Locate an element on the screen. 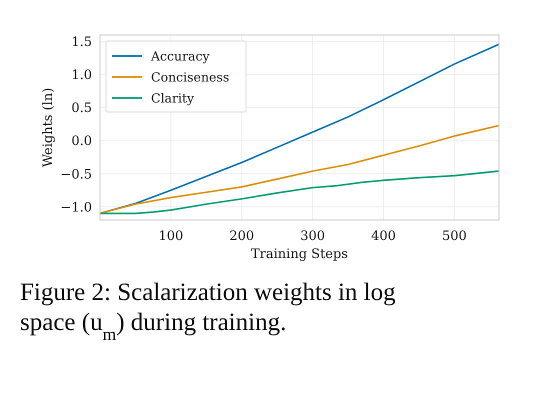 Image resolution: width=537 pixels, height=393 pixels. y-tick-label: 0.0 is located at coordinates (81, 142).